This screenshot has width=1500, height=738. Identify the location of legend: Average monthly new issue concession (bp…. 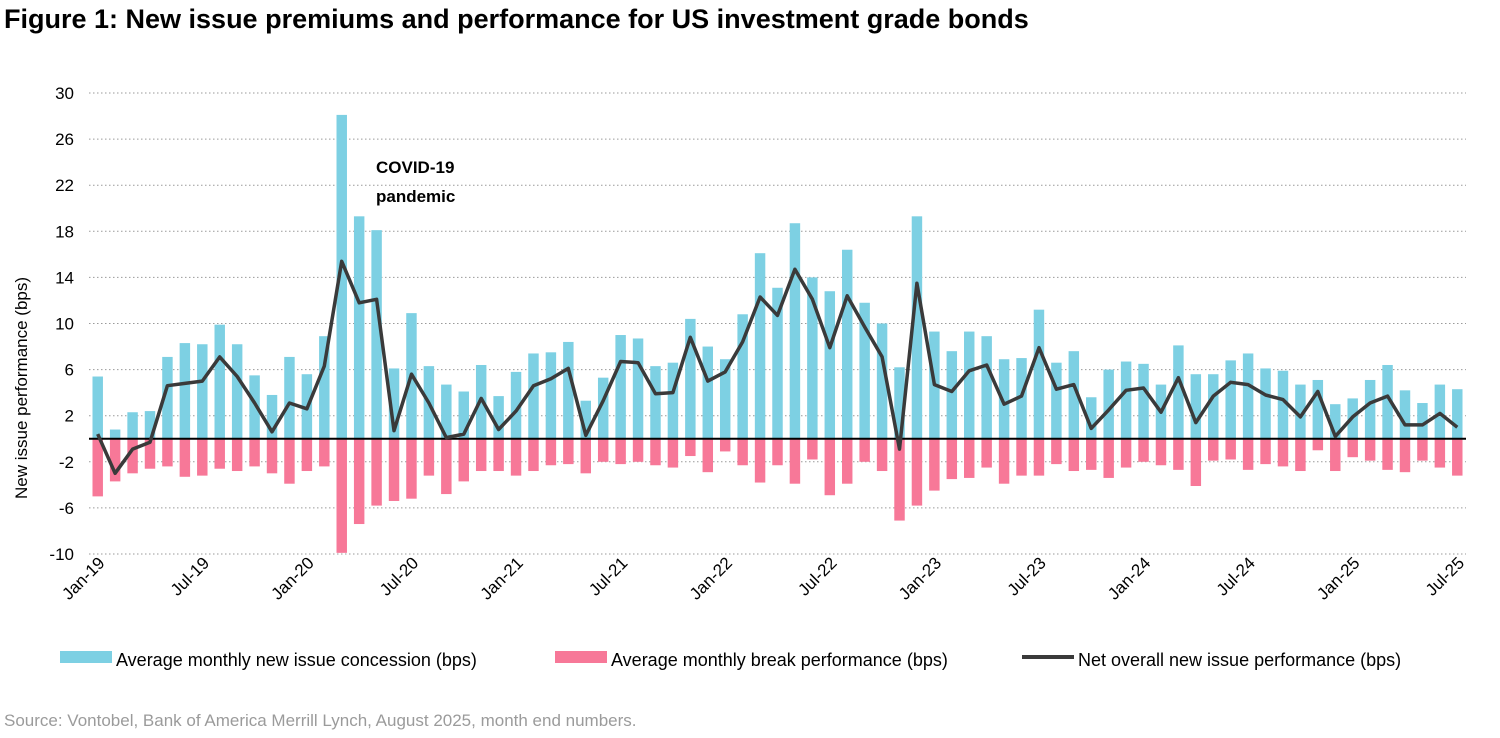
(730, 660).